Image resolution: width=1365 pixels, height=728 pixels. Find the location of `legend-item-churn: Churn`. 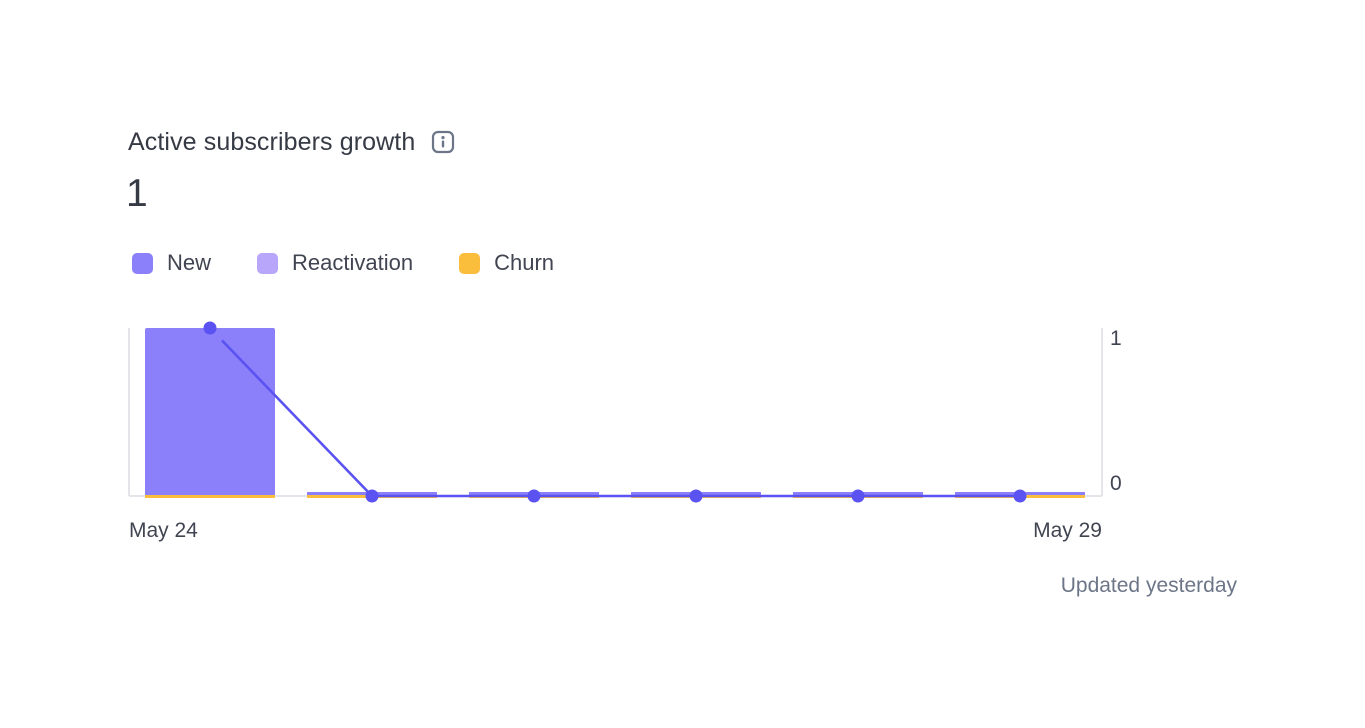

legend-item-churn: Churn is located at coordinates (506, 263).